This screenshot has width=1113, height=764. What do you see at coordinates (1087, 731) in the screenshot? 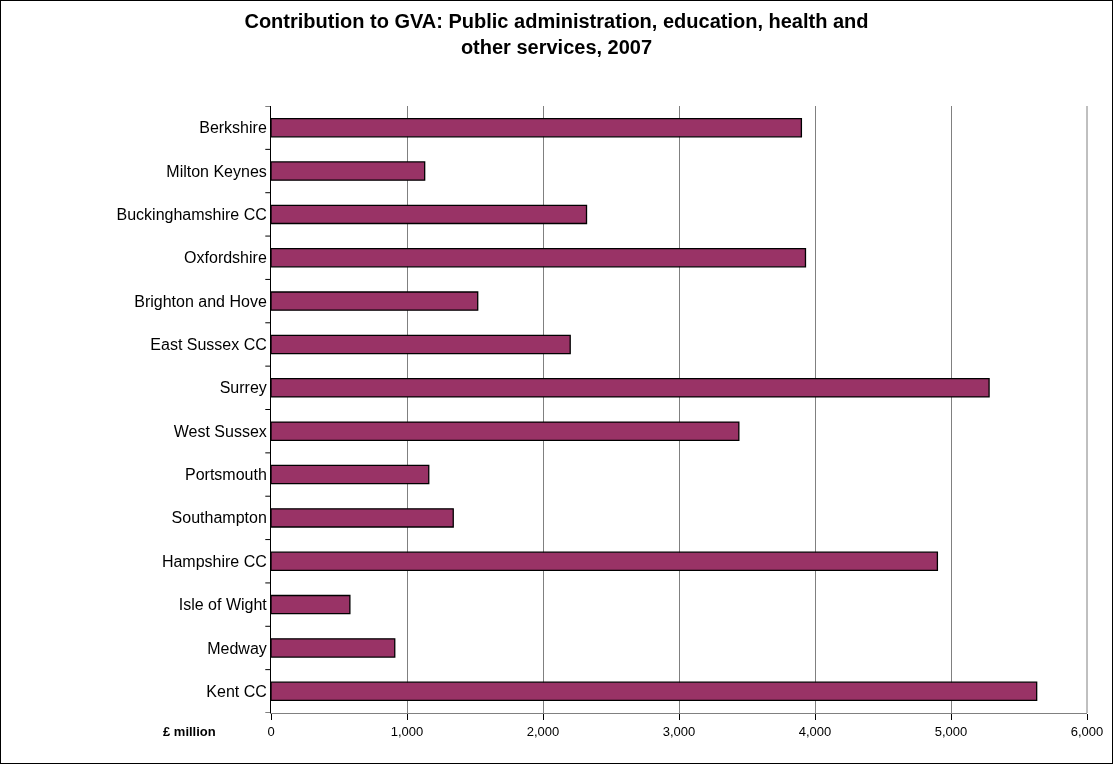
I see `x-tick-label: 6,000` at bounding box center [1087, 731].